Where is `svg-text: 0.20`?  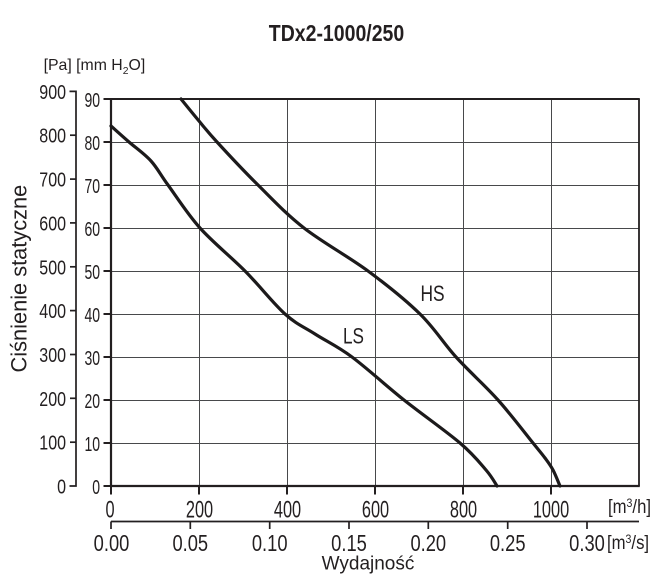 svg-text: 0.20 is located at coordinates (428, 544).